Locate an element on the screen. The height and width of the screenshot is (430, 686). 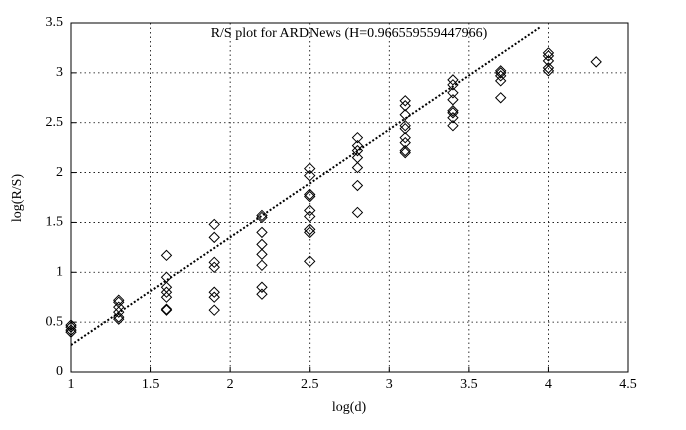
y-tick-label: 1 is located at coordinates (59, 272).